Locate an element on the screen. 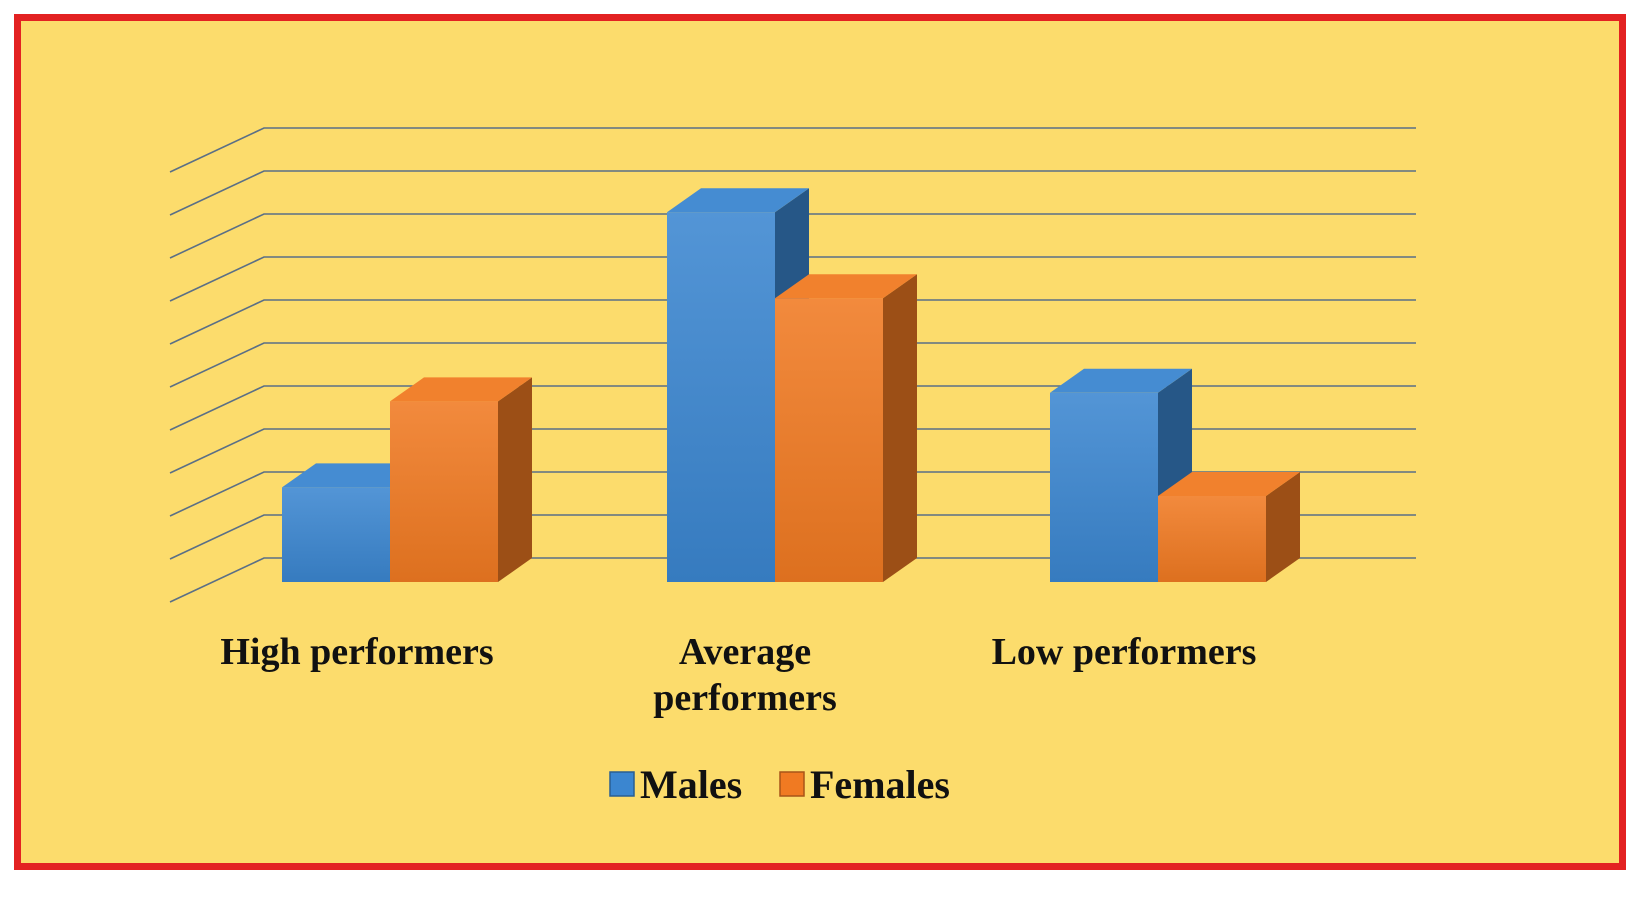 Image resolution: width=1643 pixels, height=898 pixels. legend-label-males: Males is located at coordinates (691, 784).